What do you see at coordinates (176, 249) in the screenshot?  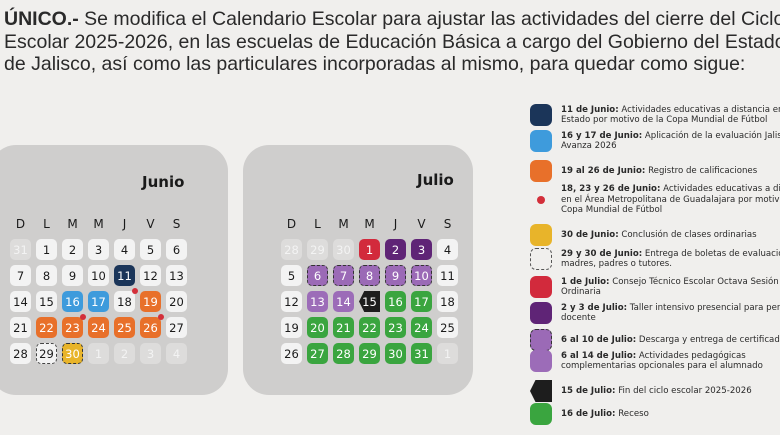 I see `day-cell: 6` at bounding box center [176, 249].